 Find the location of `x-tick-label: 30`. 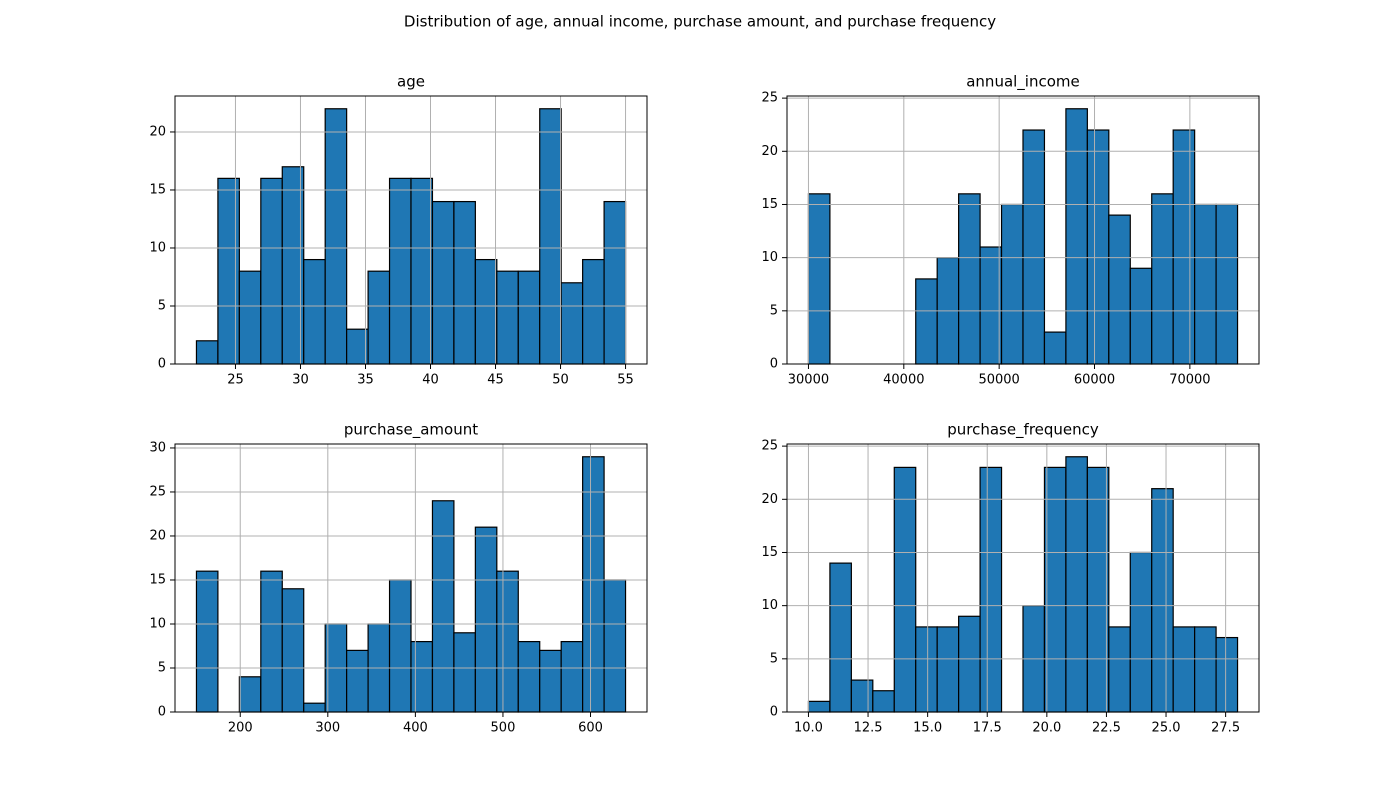

x-tick-label: 30 is located at coordinates (300, 380).